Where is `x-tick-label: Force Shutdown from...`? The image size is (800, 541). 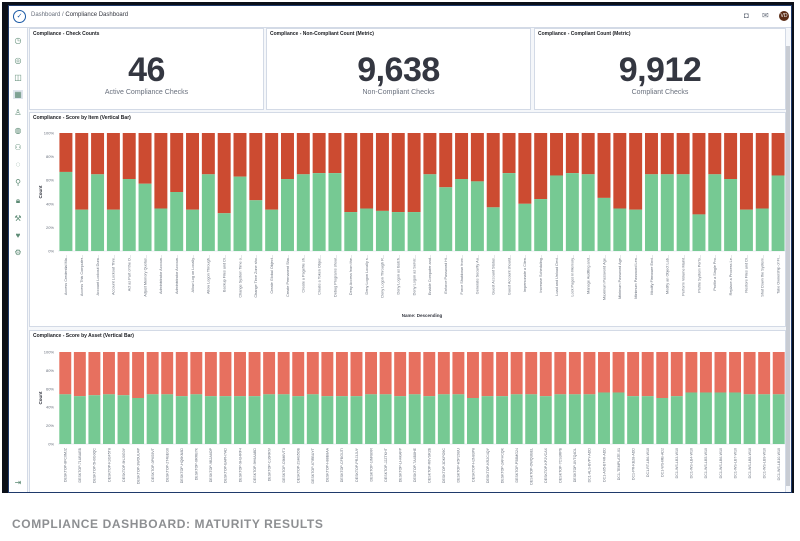
x-tick-label: Force Shutdown from... is located at coordinates (462, 274).